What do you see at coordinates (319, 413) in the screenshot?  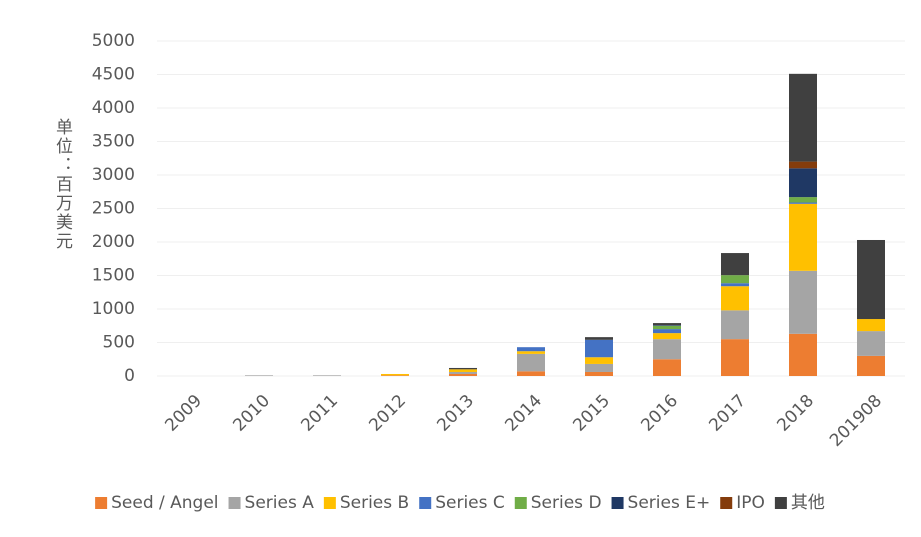 I see `x-tick-label: 2011` at bounding box center [319, 413].